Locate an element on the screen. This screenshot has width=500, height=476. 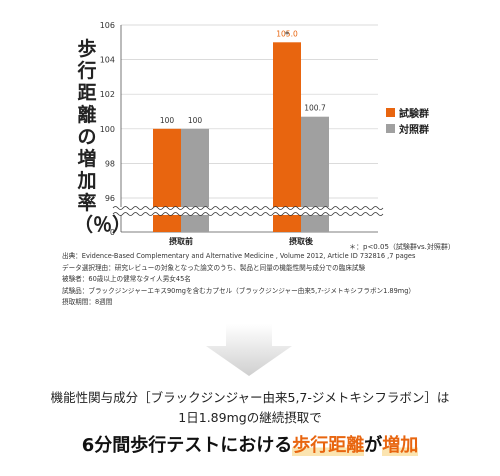
y-tick-label: 104 is located at coordinates (107, 60).